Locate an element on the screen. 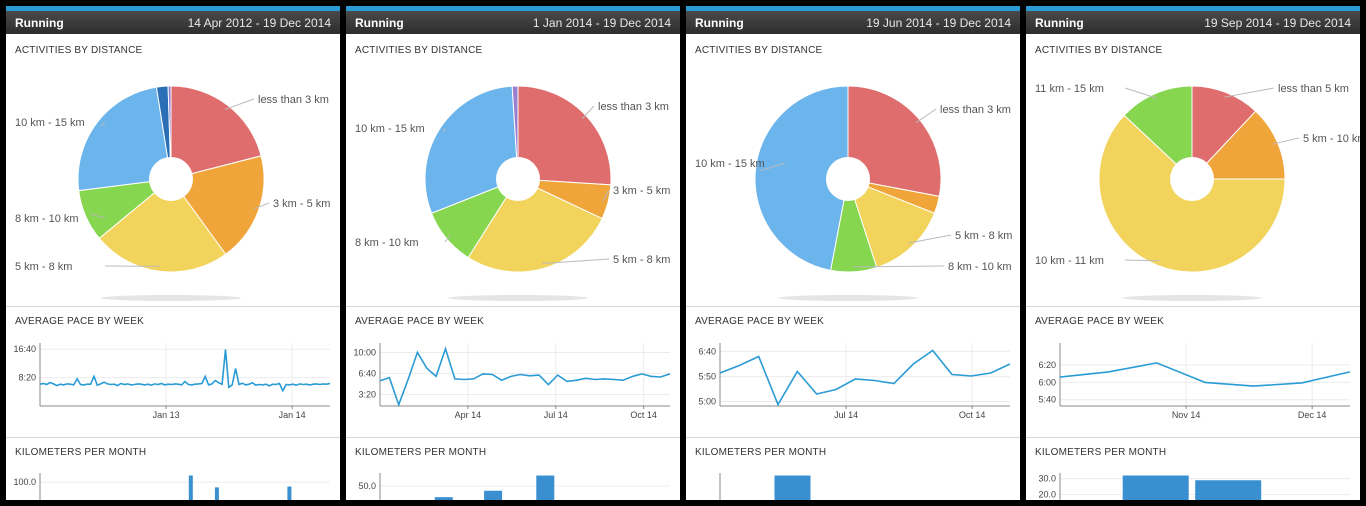 Image resolution: width=1366 pixels, height=506 pixels. pace-y-tick-label: 8:20 is located at coordinates (27, 378).